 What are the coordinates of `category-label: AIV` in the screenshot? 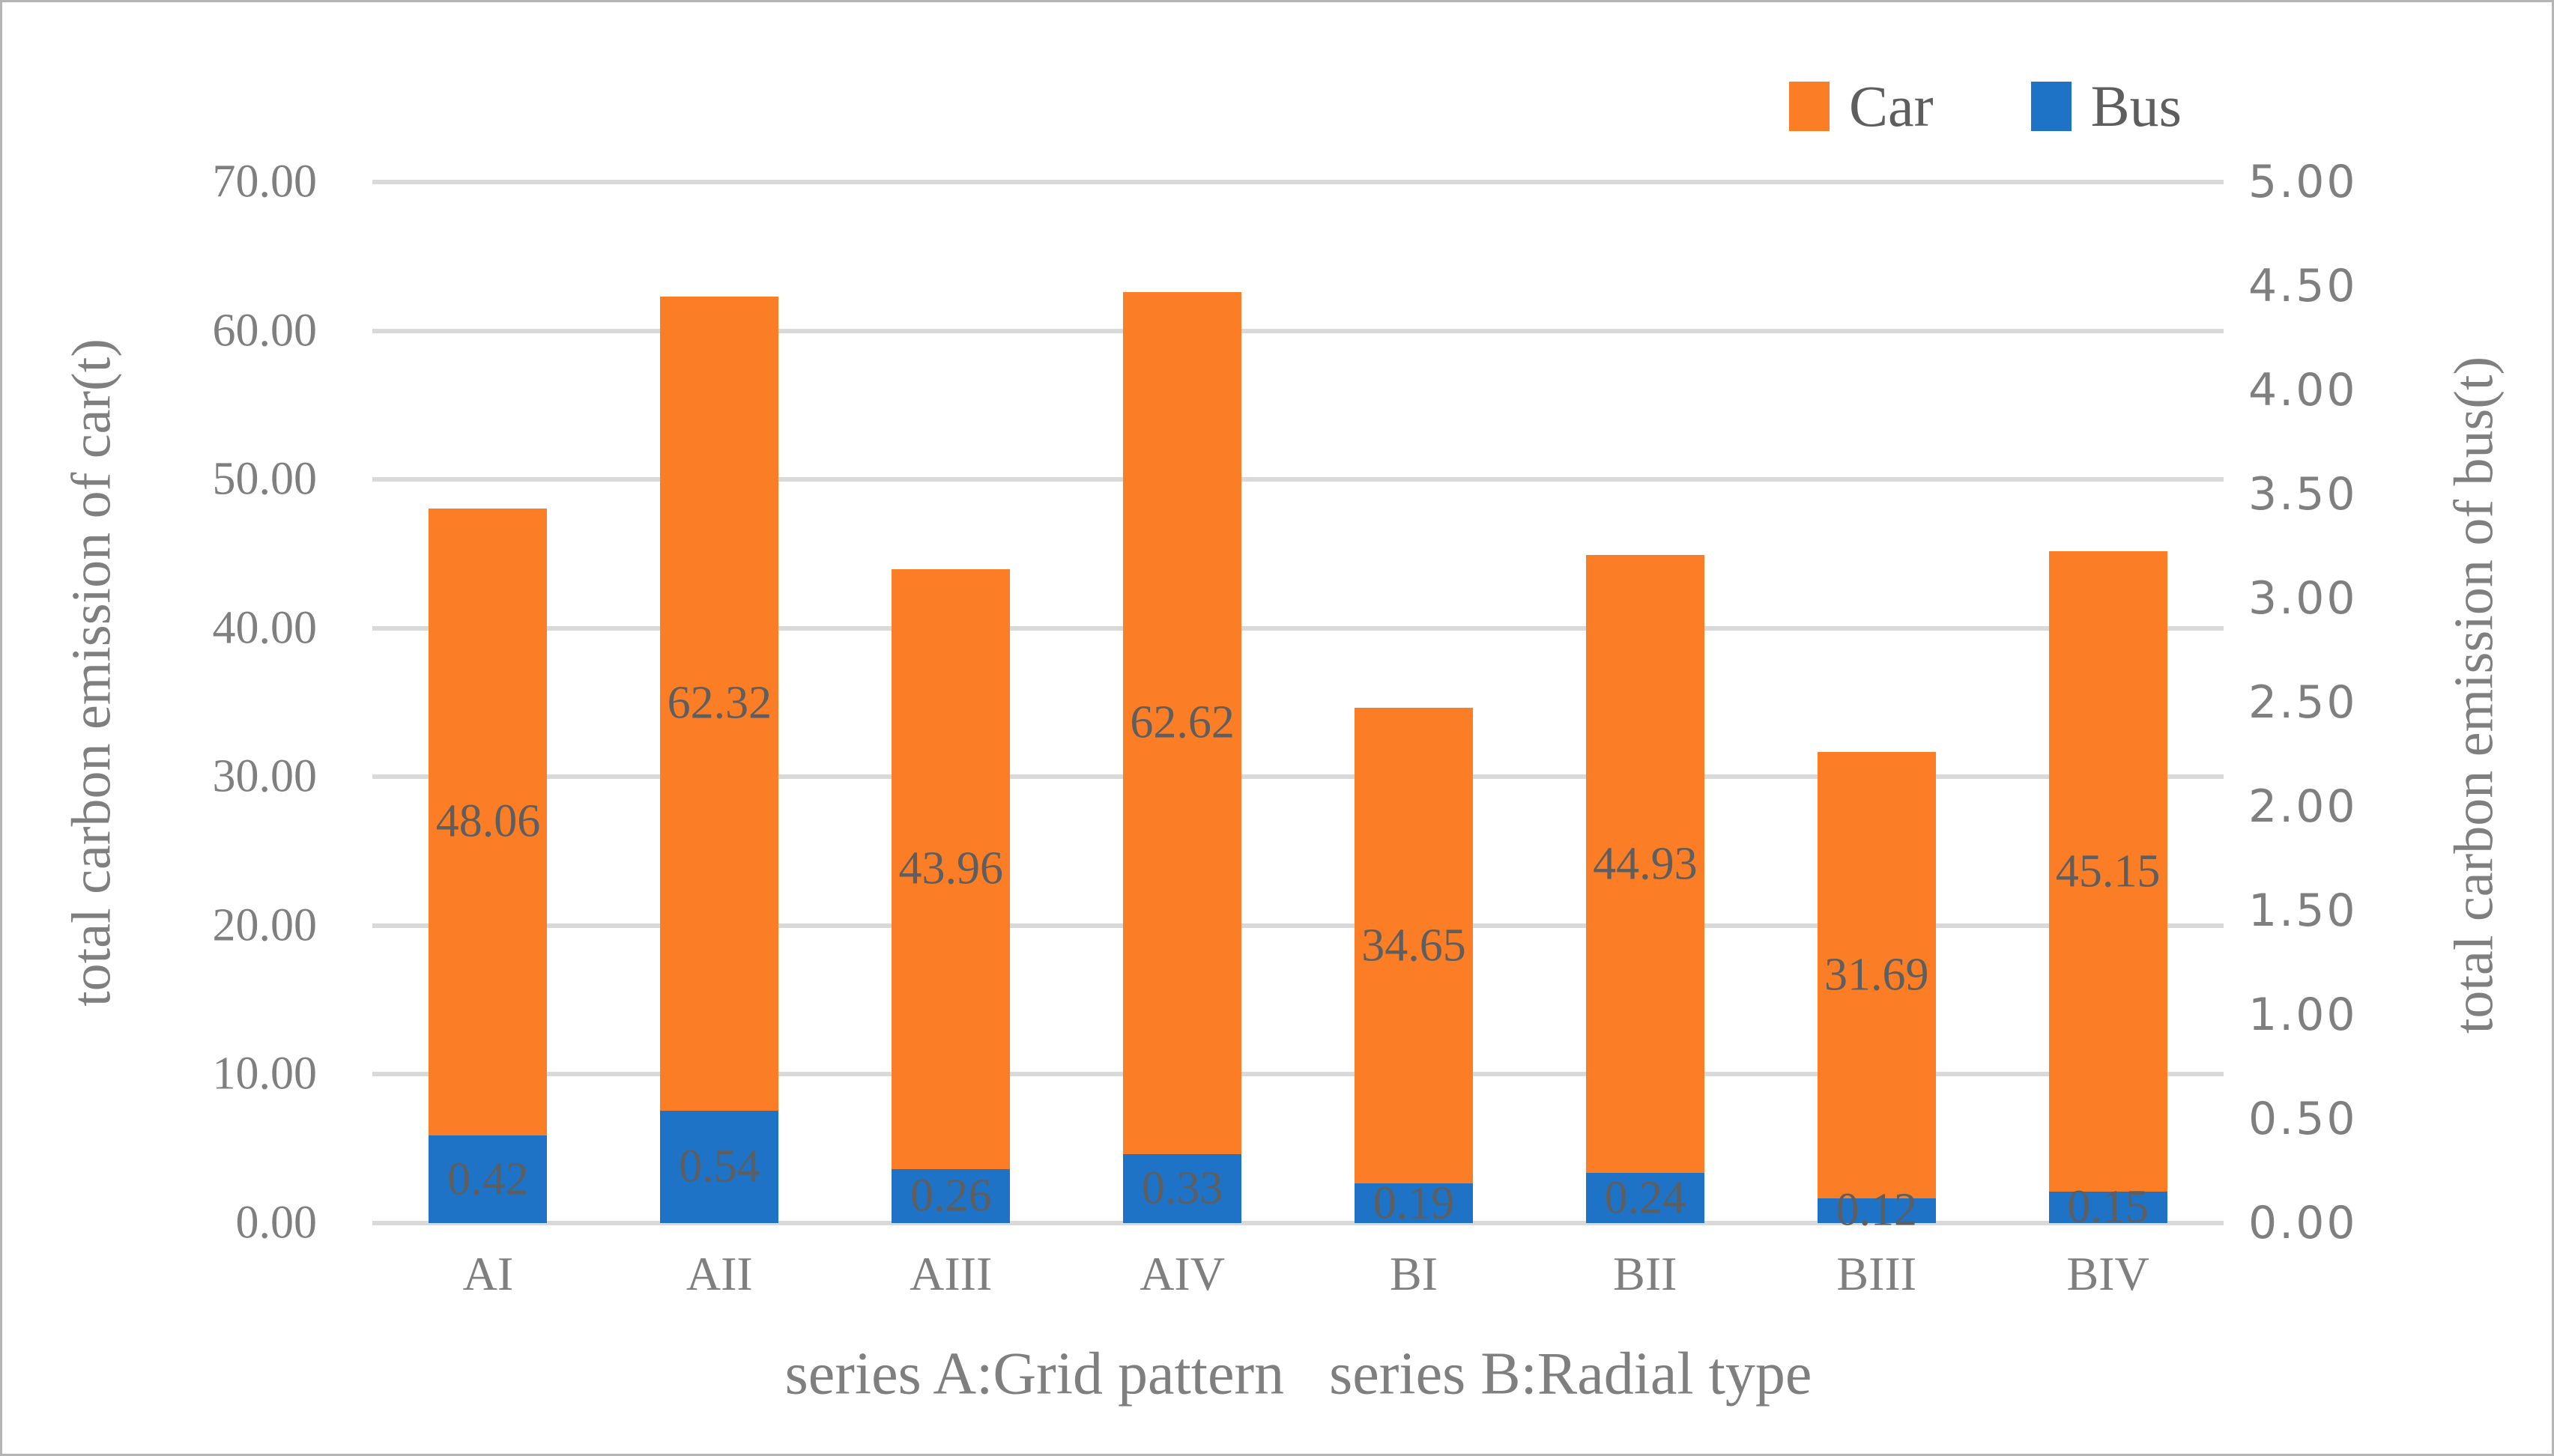 It's located at (1183, 1273).